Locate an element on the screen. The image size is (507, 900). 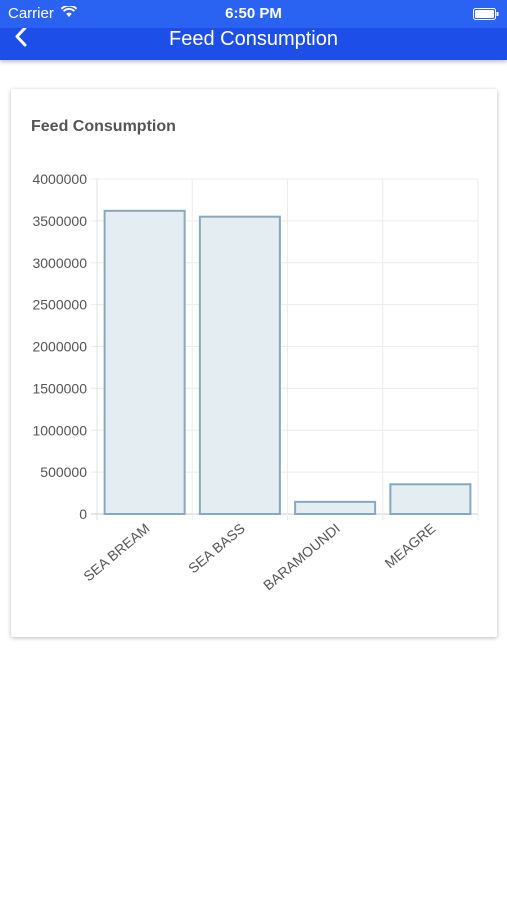
back-button is located at coordinates (25, 41).